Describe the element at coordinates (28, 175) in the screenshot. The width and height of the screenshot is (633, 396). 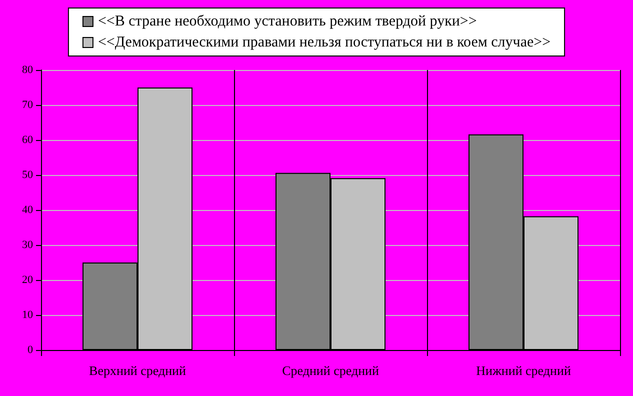
I see `y-tick-label: 50` at that location.